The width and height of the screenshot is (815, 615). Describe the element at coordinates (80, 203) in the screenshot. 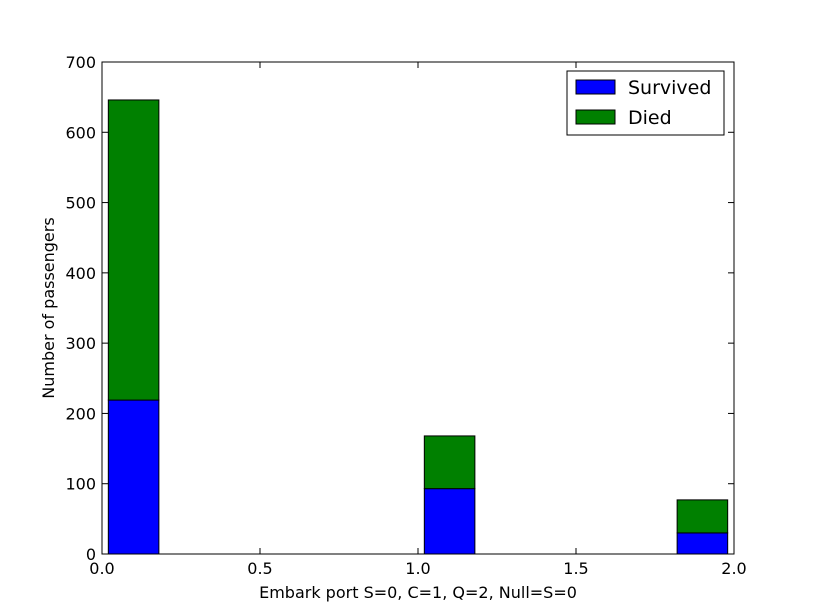

I see `y-tick-label: 500` at that location.